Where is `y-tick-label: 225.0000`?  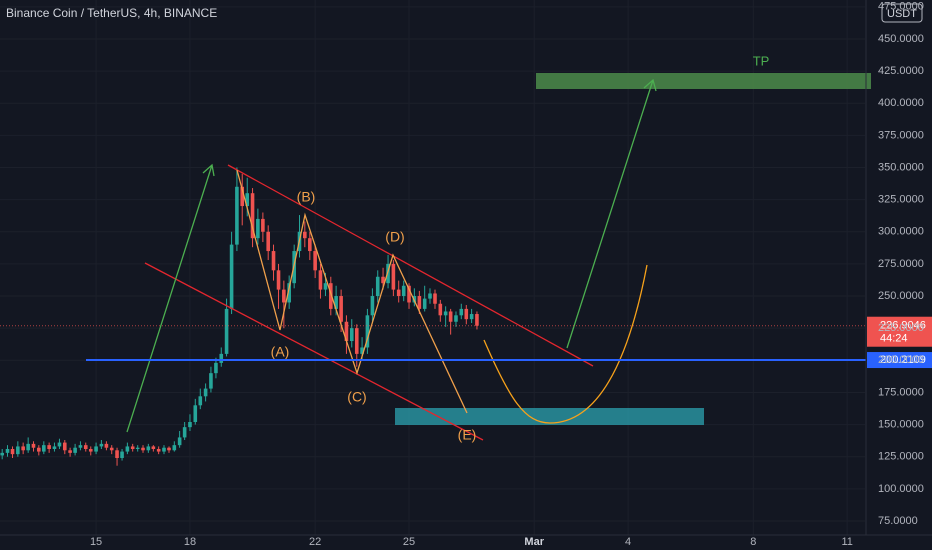
y-tick-label: 225.0000 is located at coordinates (901, 328).